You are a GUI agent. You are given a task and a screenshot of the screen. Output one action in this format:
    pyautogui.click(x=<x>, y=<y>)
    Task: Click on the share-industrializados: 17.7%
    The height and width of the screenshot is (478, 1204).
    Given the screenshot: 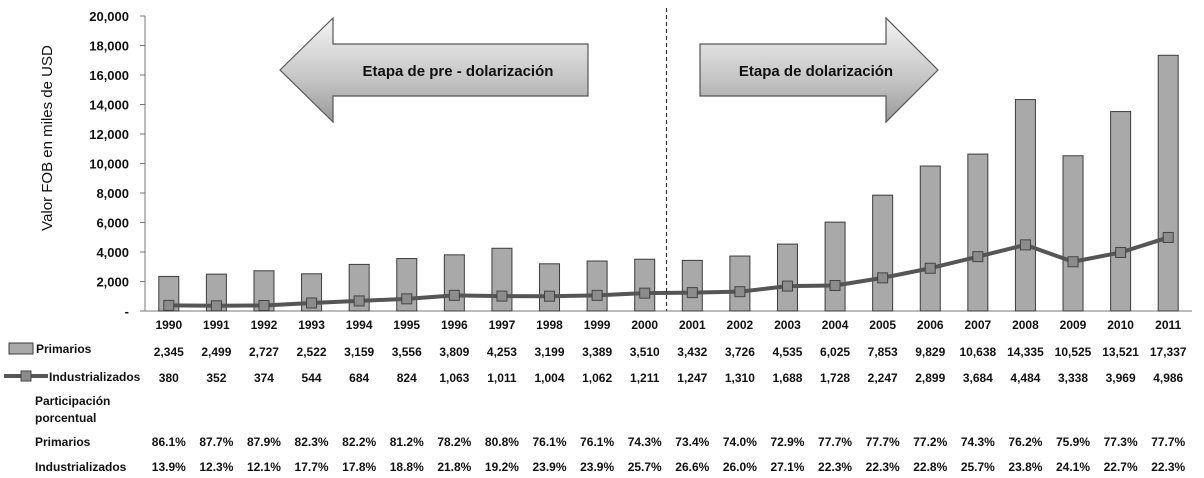 What is the action you would take?
    pyautogui.click(x=312, y=467)
    